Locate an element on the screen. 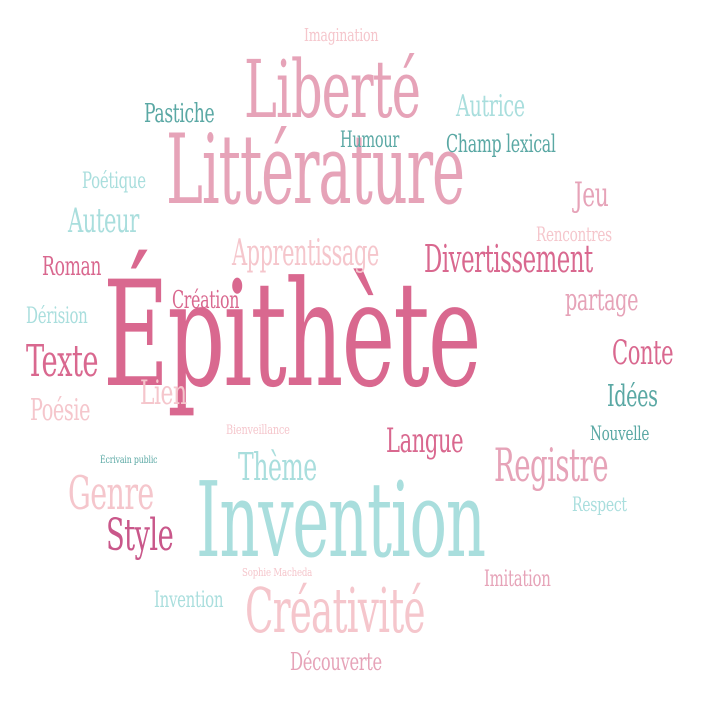  word-liberte: Liberté is located at coordinates (332, 89).